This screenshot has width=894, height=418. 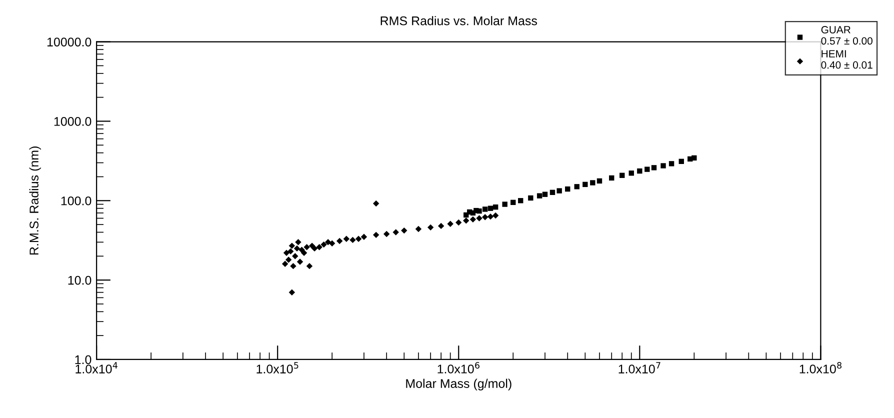 What do you see at coordinates (846, 35) in the screenshot?
I see `legend-label: GUAR 0.57 ± 0.00` at bounding box center [846, 35].